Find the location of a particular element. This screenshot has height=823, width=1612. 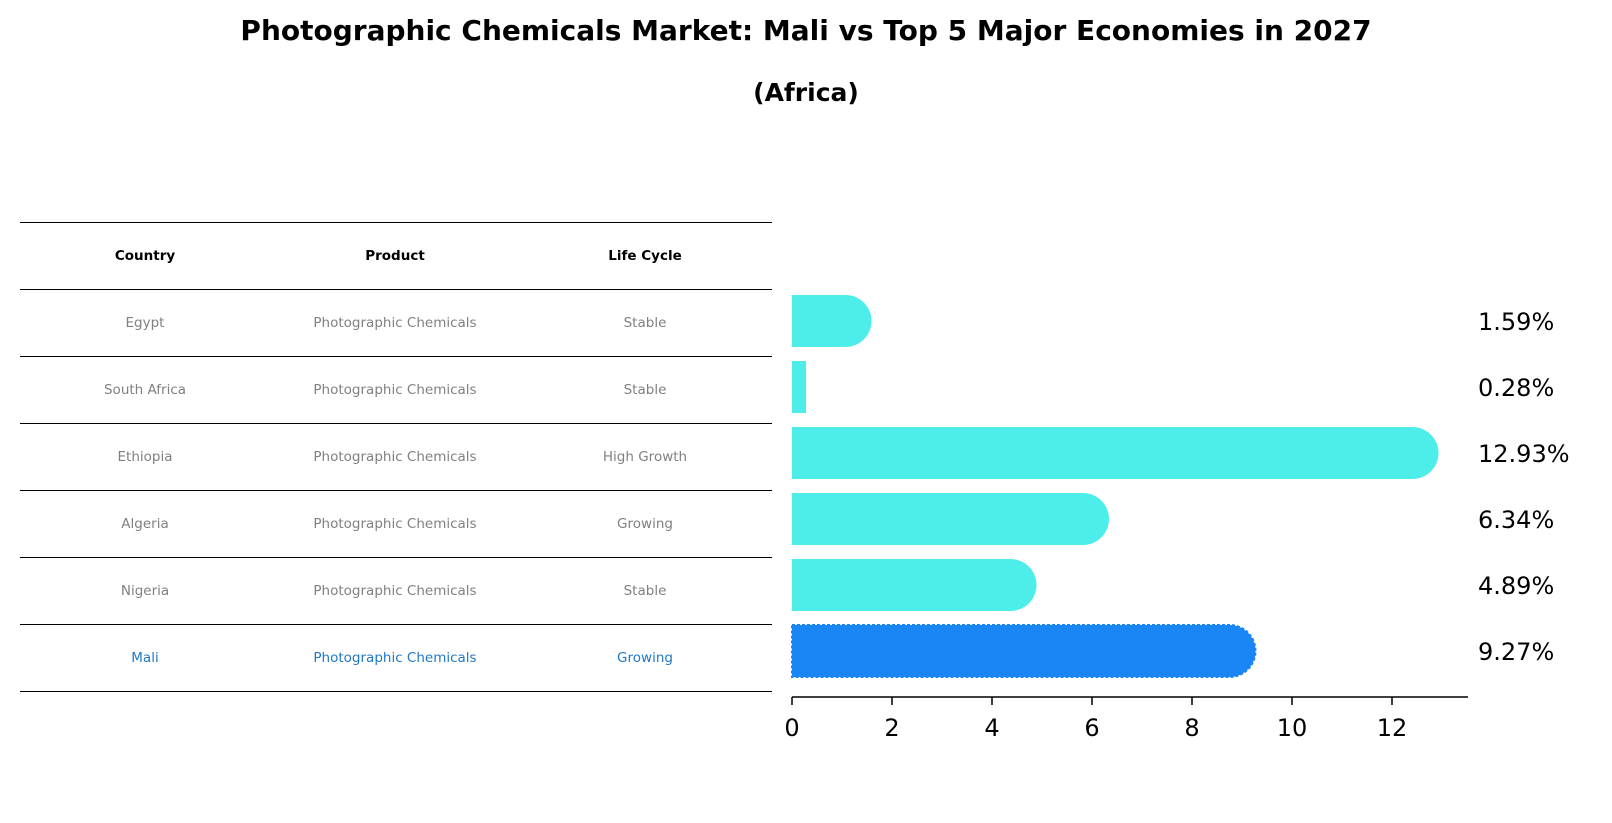

x-tick-label: 0 is located at coordinates (791, 728).